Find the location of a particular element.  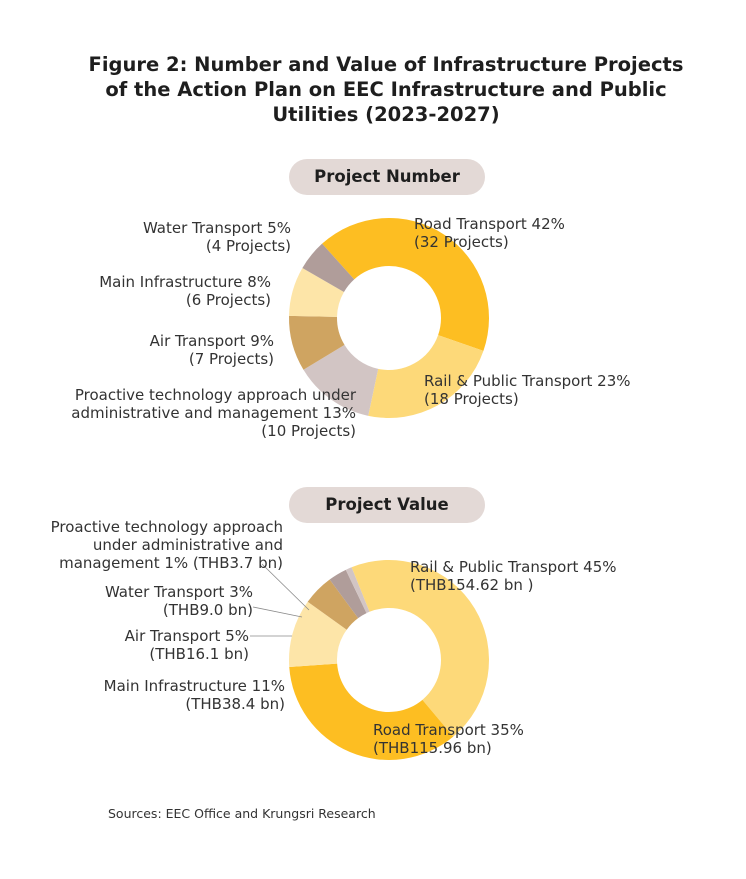

label-line: (4 Projects) is located at coordinates (248, 246).